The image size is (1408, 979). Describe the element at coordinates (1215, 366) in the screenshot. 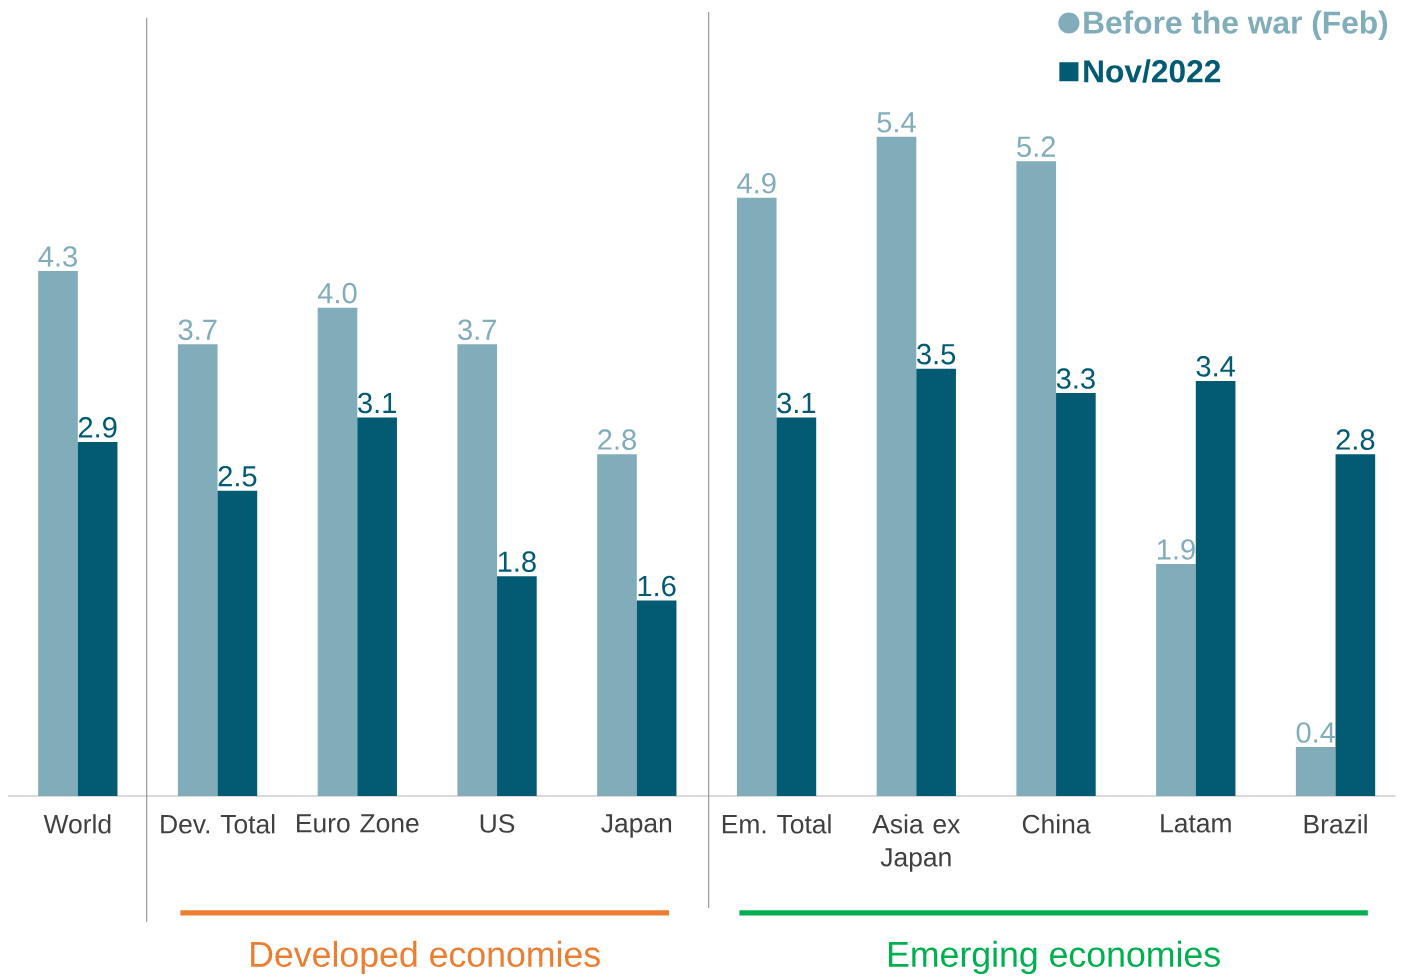

I see `data-label: 3.4` at that location.